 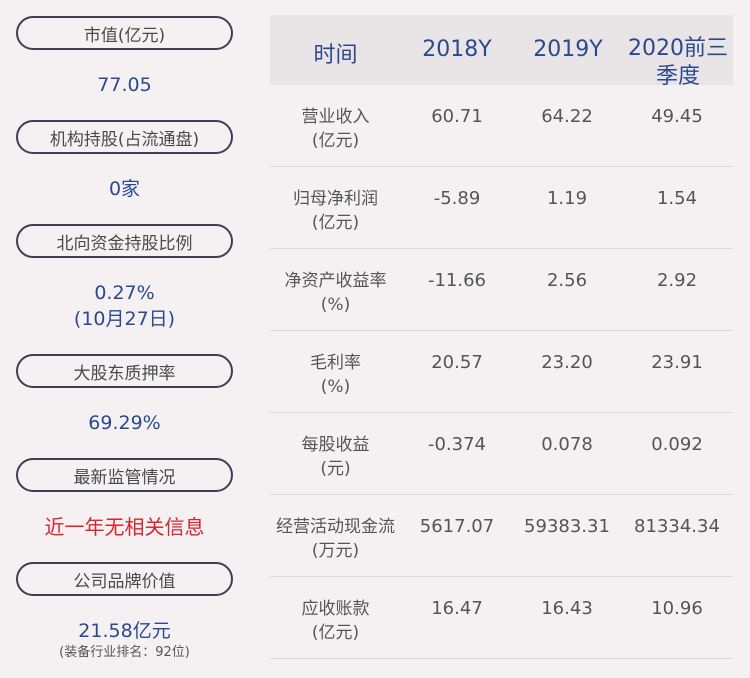 I want to click on institution-holding-label: 机构持股(占流通盘), so click(x=124, y=137).